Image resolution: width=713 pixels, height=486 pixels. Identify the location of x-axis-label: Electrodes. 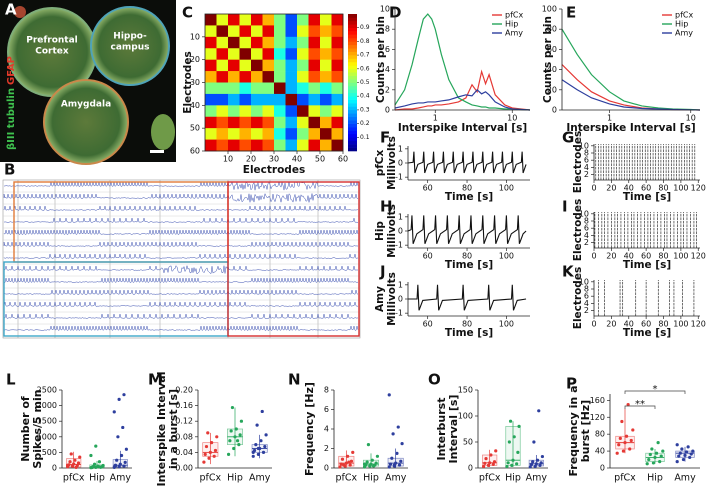
(274, 170).